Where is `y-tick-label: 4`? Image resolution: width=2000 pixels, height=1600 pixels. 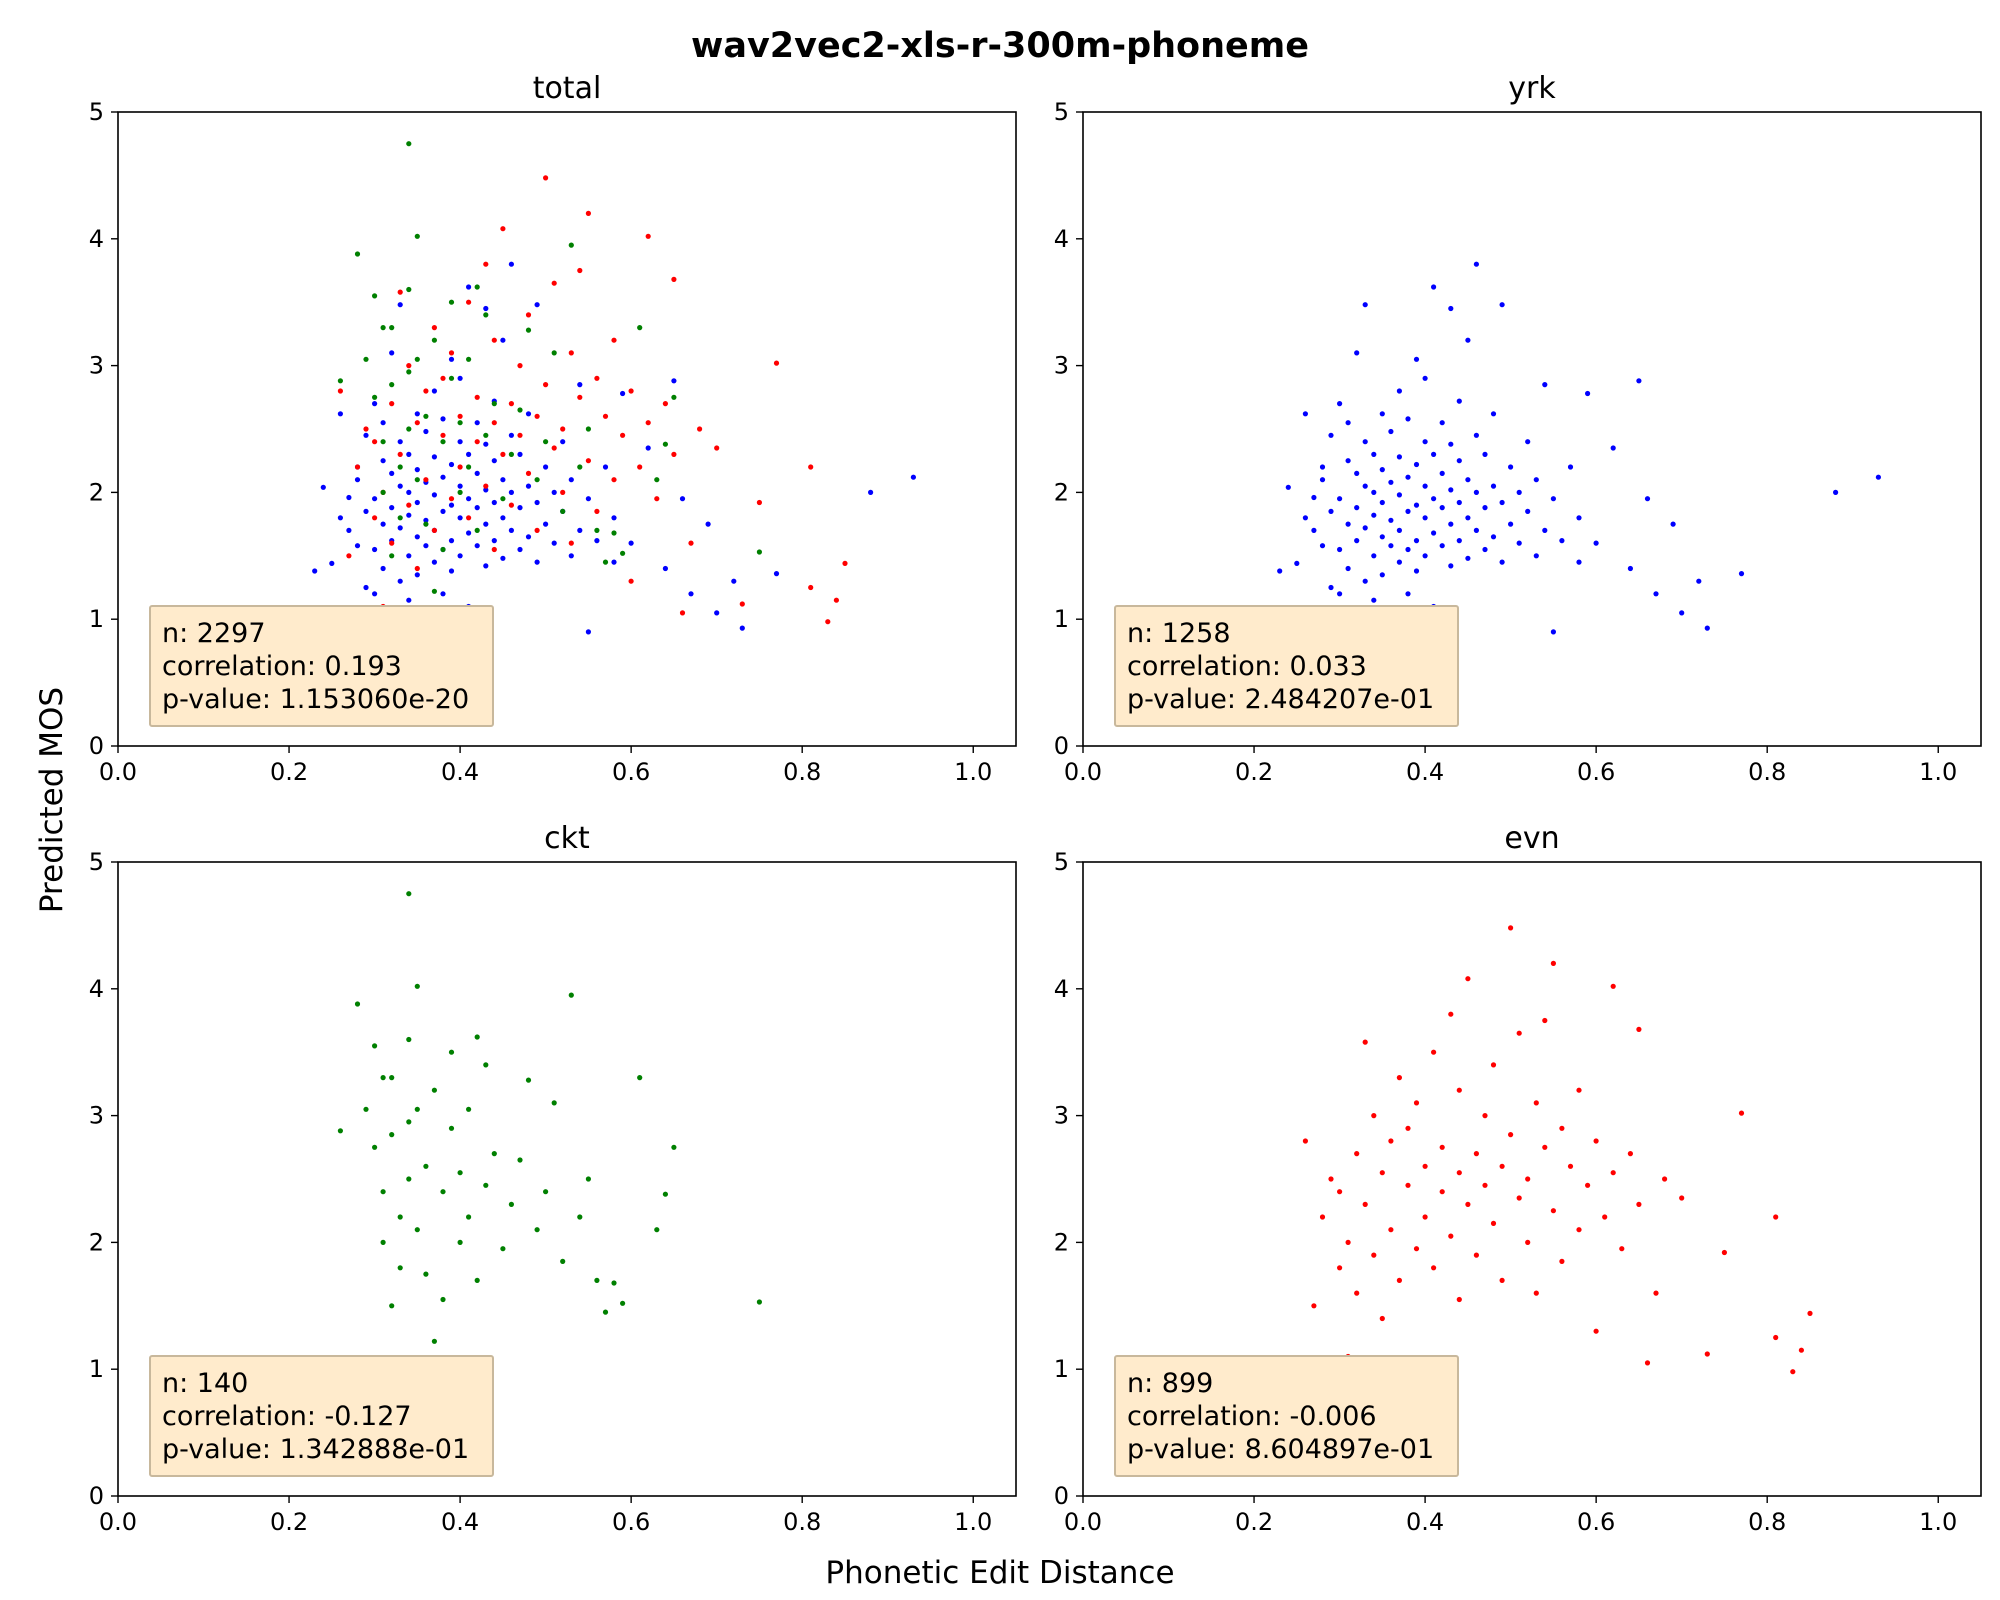
y-tick-label: 4 is located at coordinates (1061, 239).